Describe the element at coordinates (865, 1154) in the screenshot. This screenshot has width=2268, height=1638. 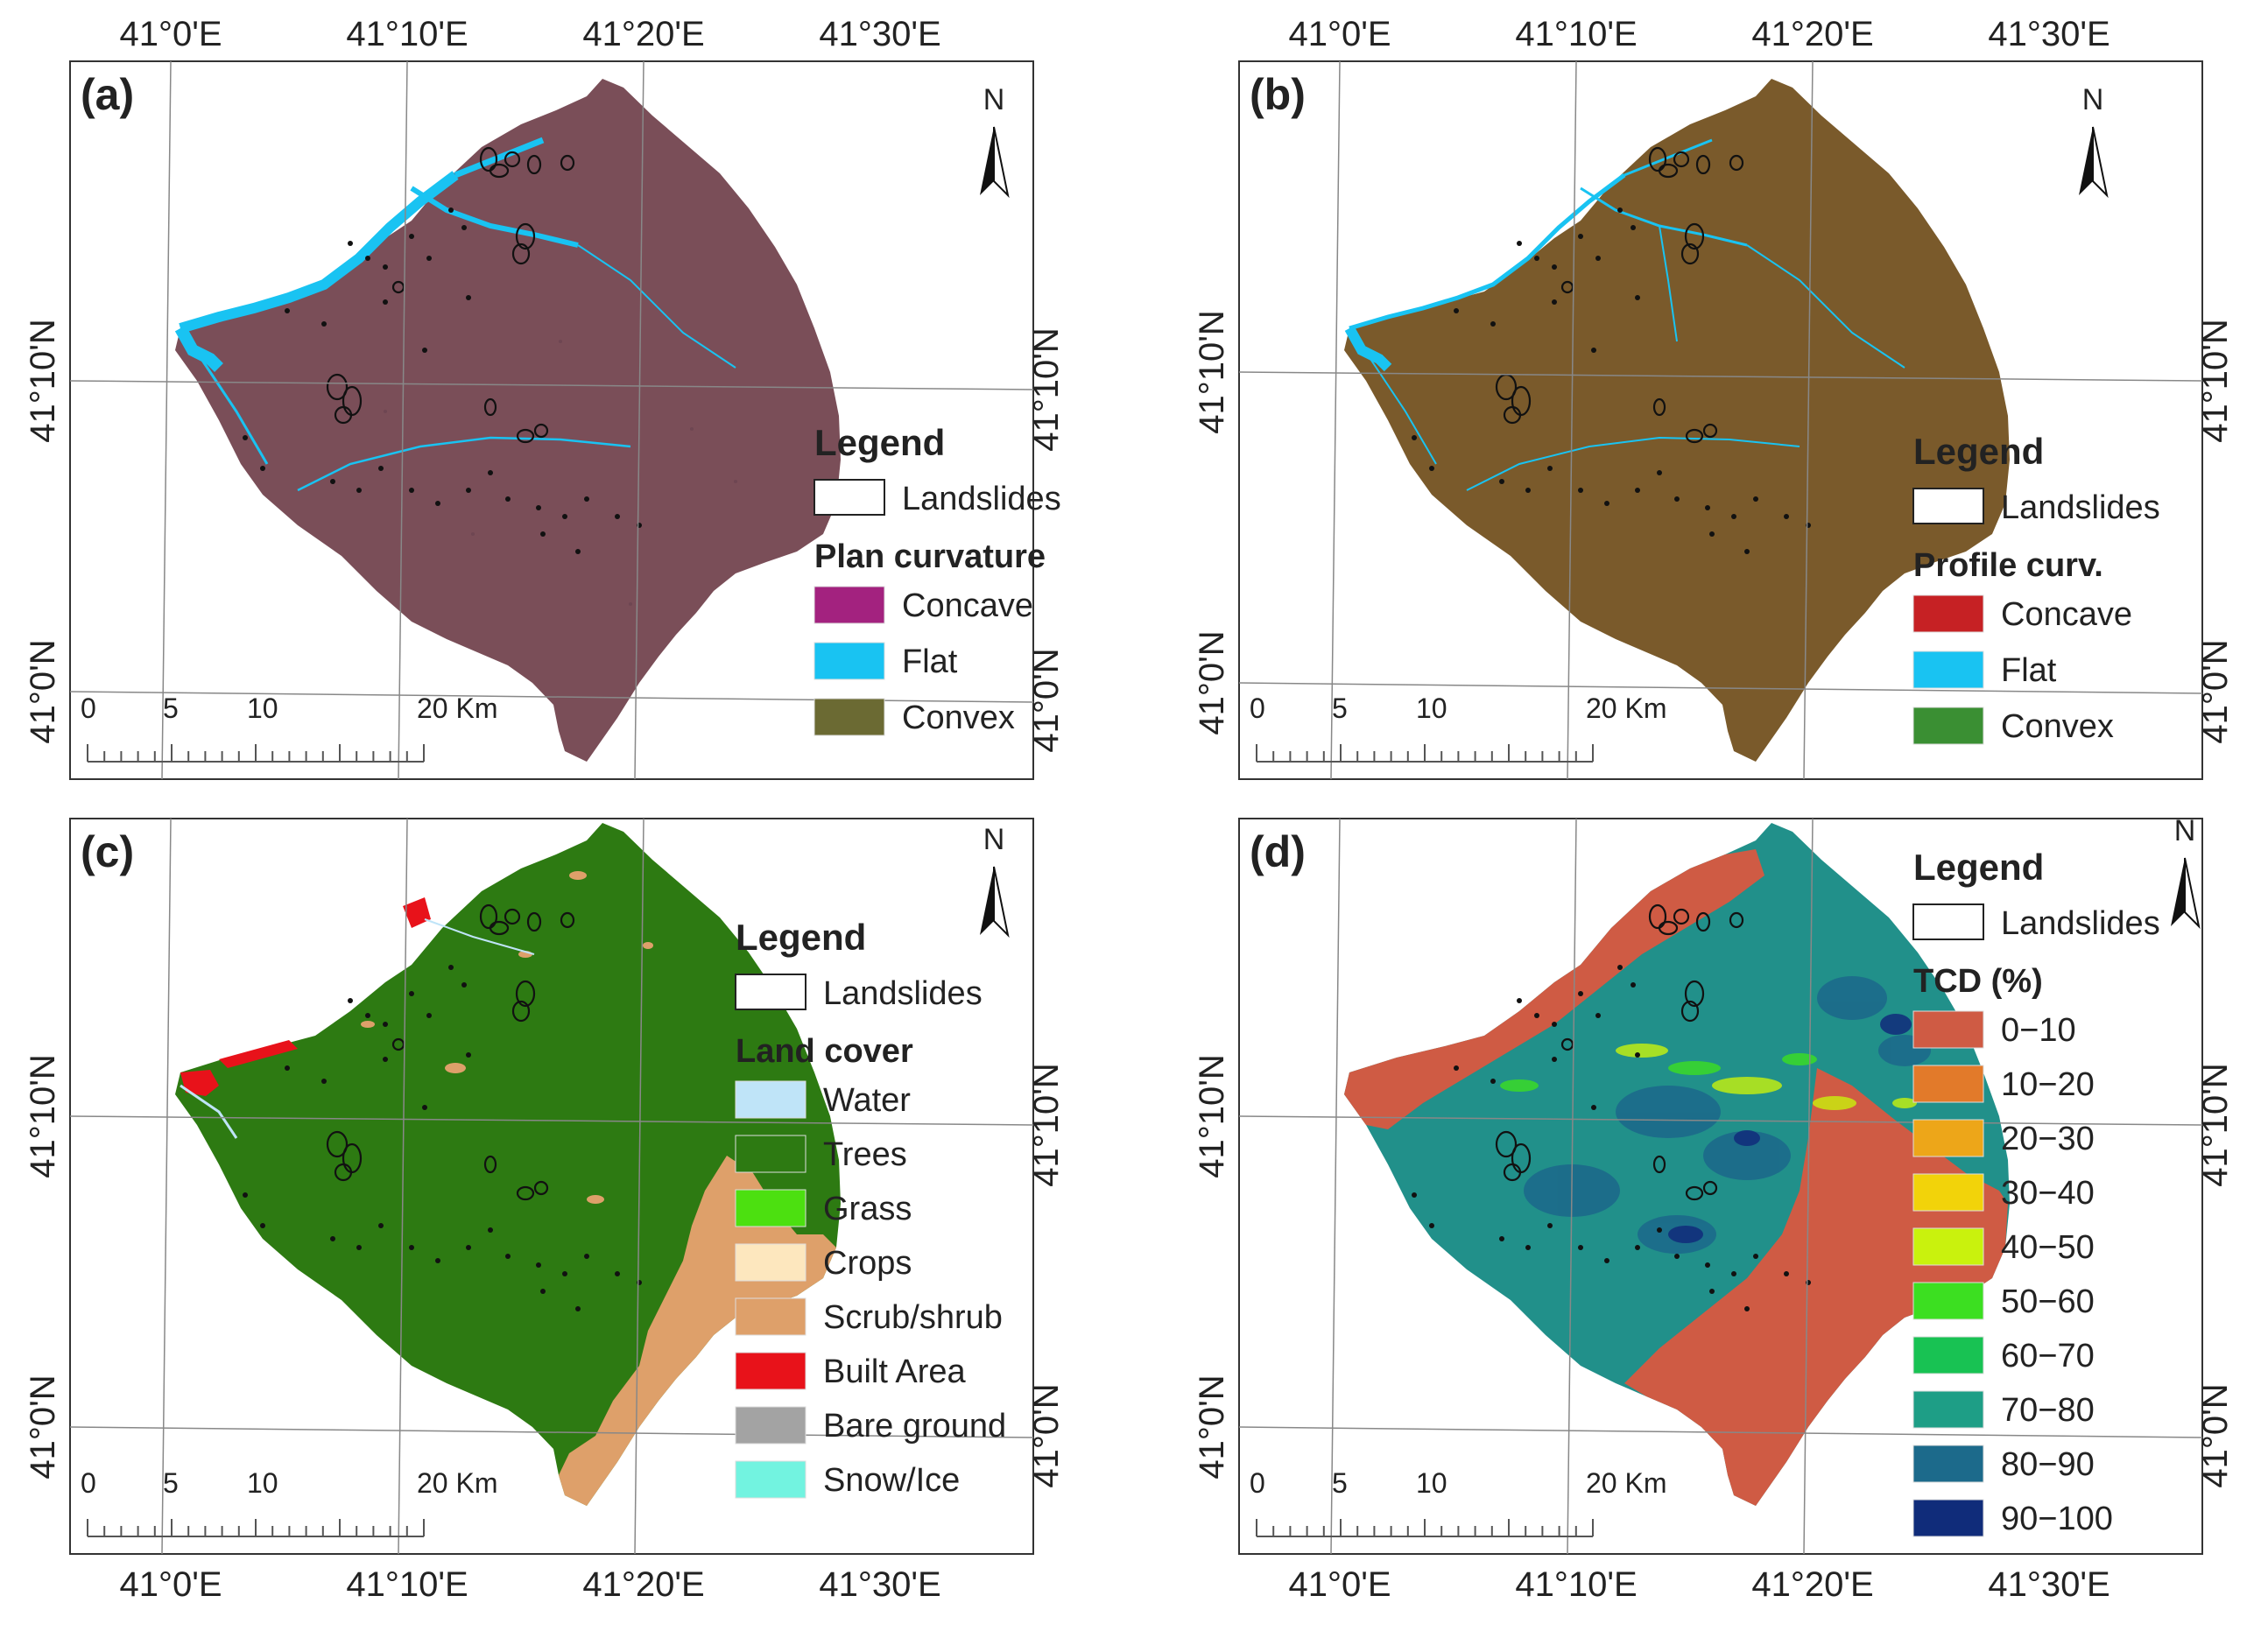
I see `legend-item-label: Trees` at that location.